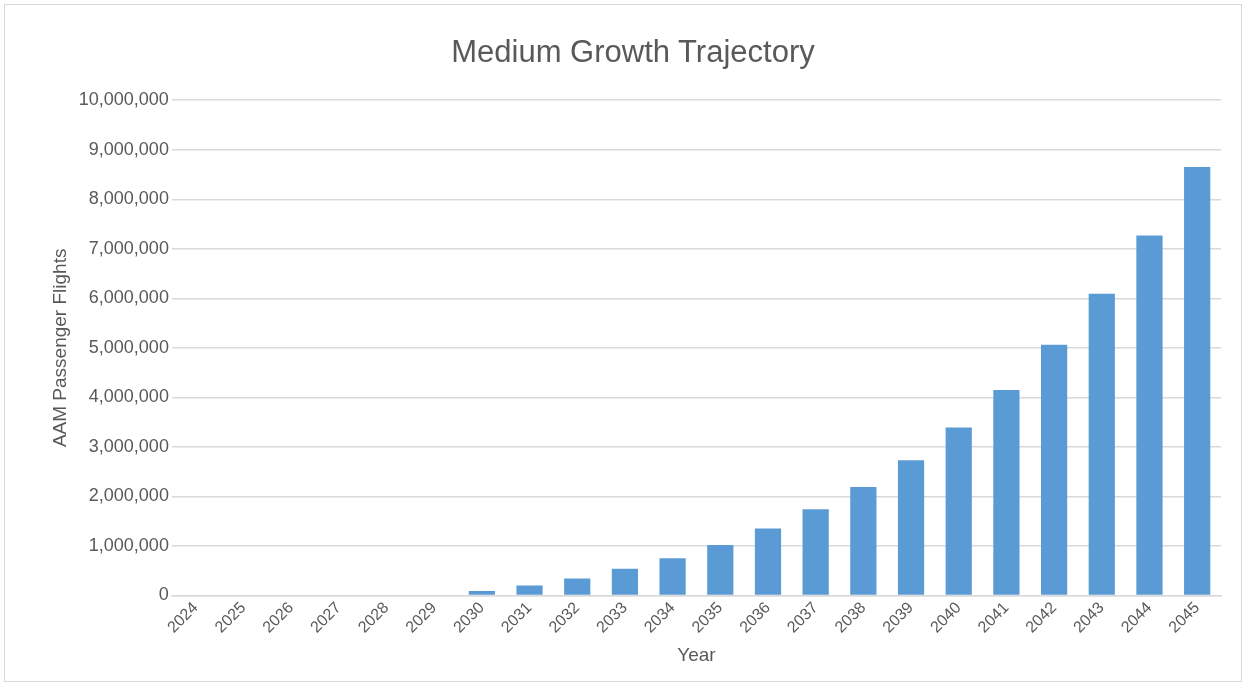 The height and width of the screenshot is (687, 1247). What do you see at coordinates (128, 445) in the screenshot?
I see `y-tick-label: 3,000,000` at bounding box center [128, 445].